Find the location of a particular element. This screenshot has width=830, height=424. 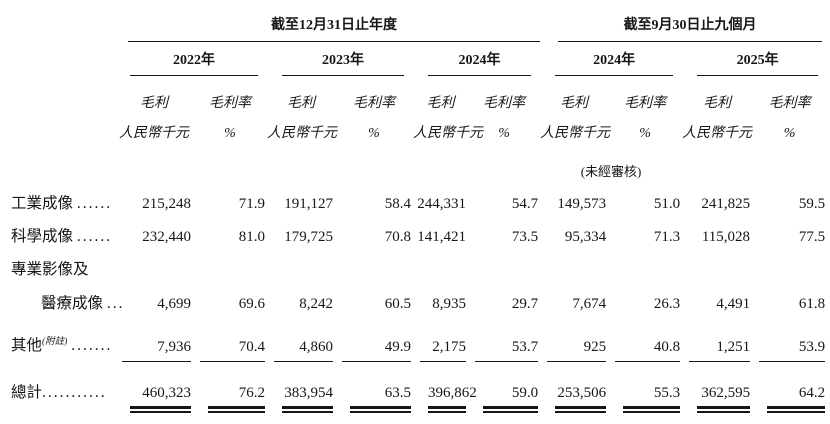

cell-gross-profit: 1,251 is located at coordinates (717, 337).